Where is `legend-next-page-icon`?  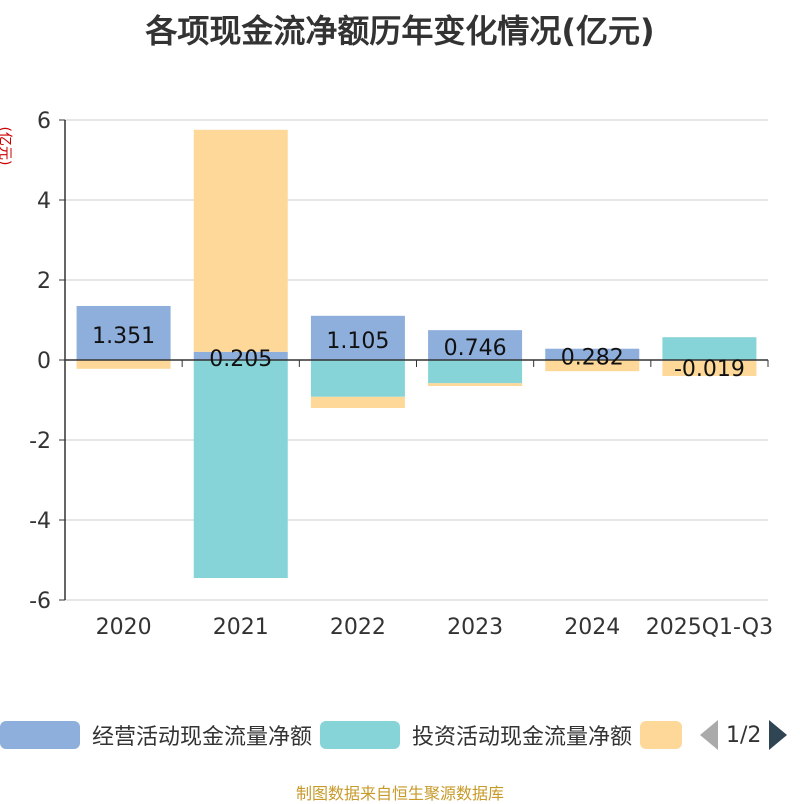
legend-next-page-icon is located at coordinates (778, 735).